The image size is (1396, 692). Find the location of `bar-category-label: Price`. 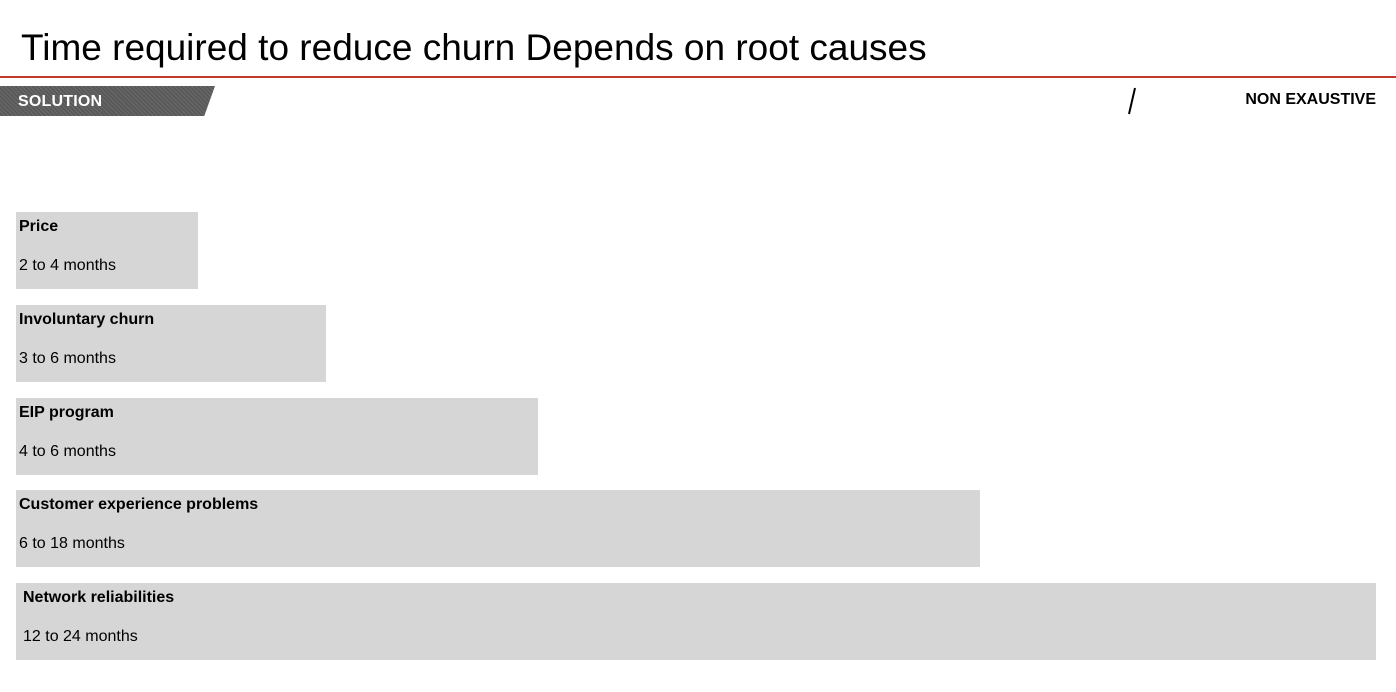

bar-category-label: Price is located at coordinates (39, 226).